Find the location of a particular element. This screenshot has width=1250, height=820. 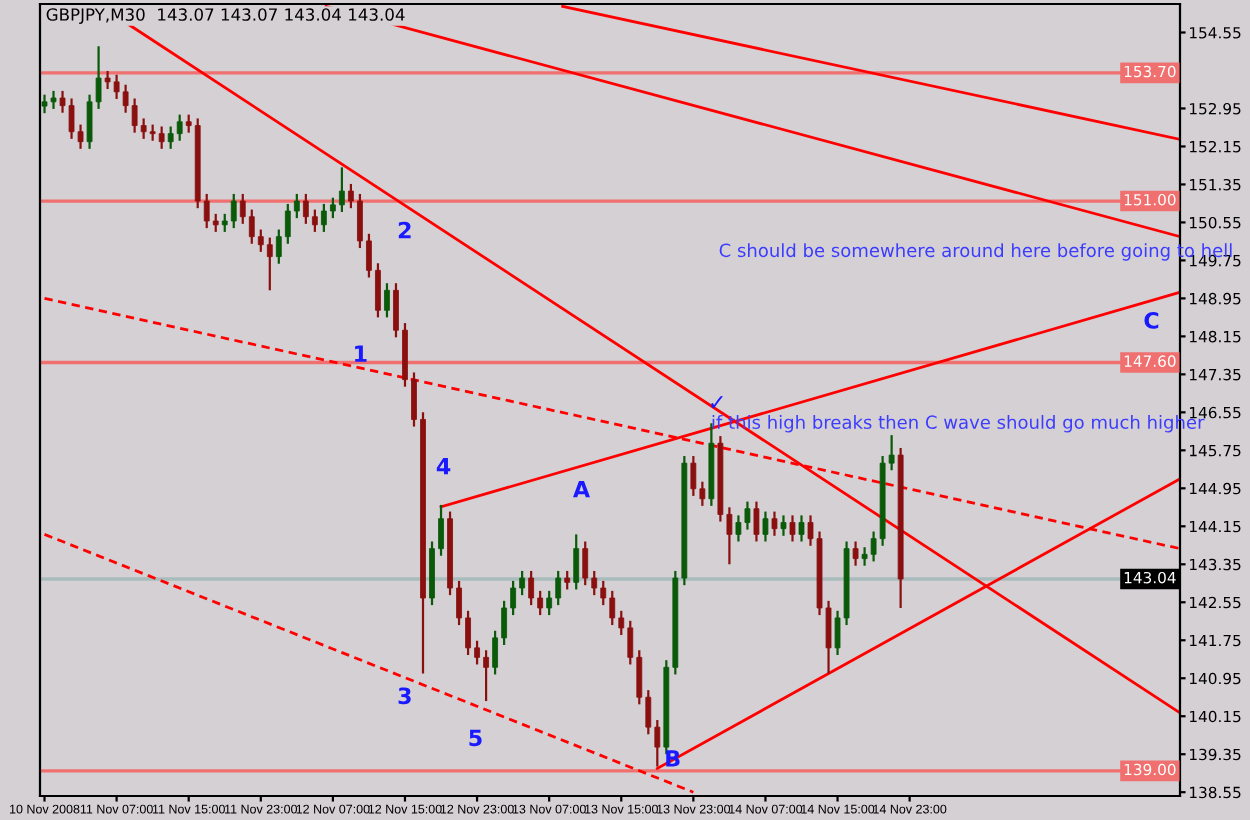

annotation: 2 is located at coordinates (404, 230).